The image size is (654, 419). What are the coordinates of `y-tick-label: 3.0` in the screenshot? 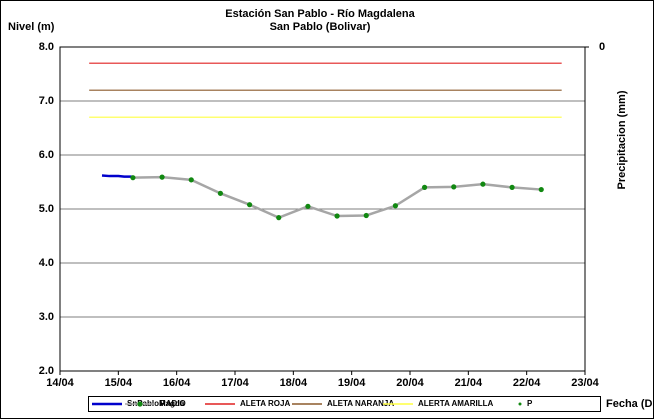 It's located at (46, 317).